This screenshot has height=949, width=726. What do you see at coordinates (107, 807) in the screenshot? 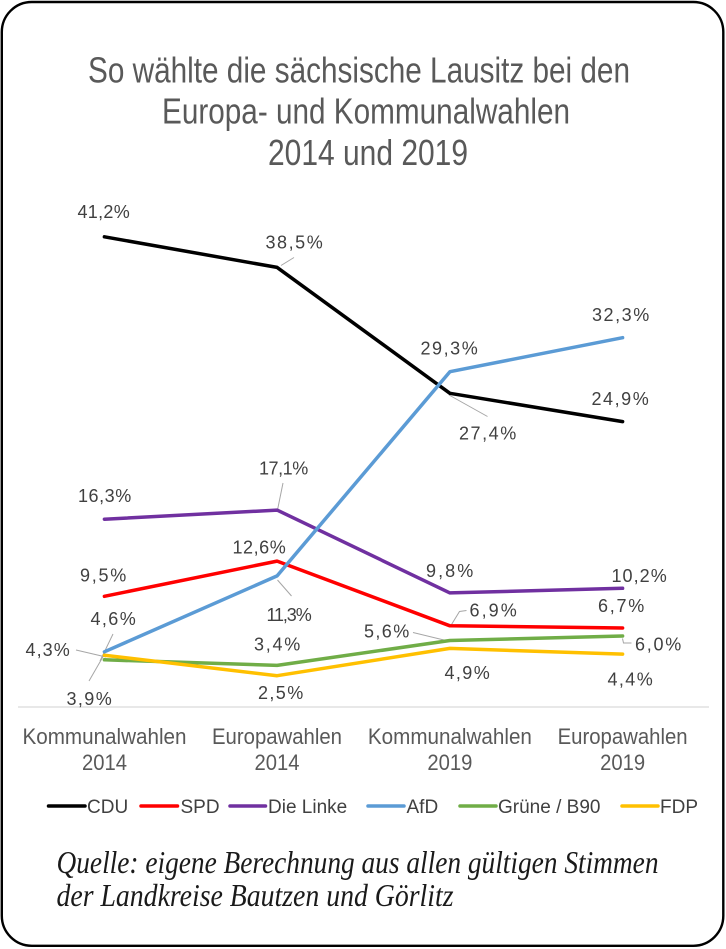
I see `svg-text: CDU` at bounding box center [107, 807].